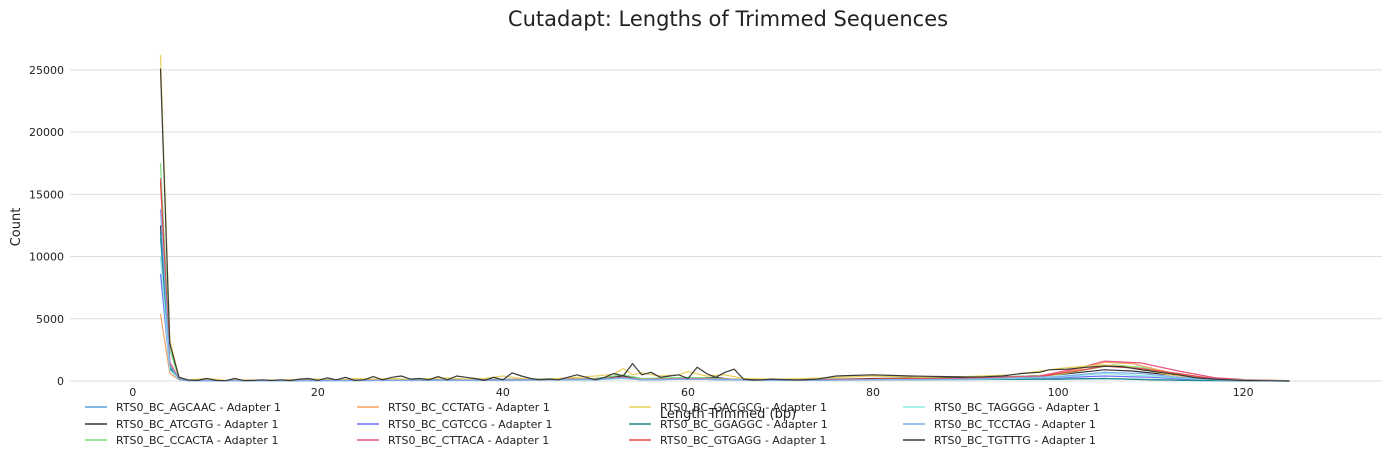  I want to click on legend-label: RTS0_BC_GACGCG - Adapter 1, so click(743, 407).